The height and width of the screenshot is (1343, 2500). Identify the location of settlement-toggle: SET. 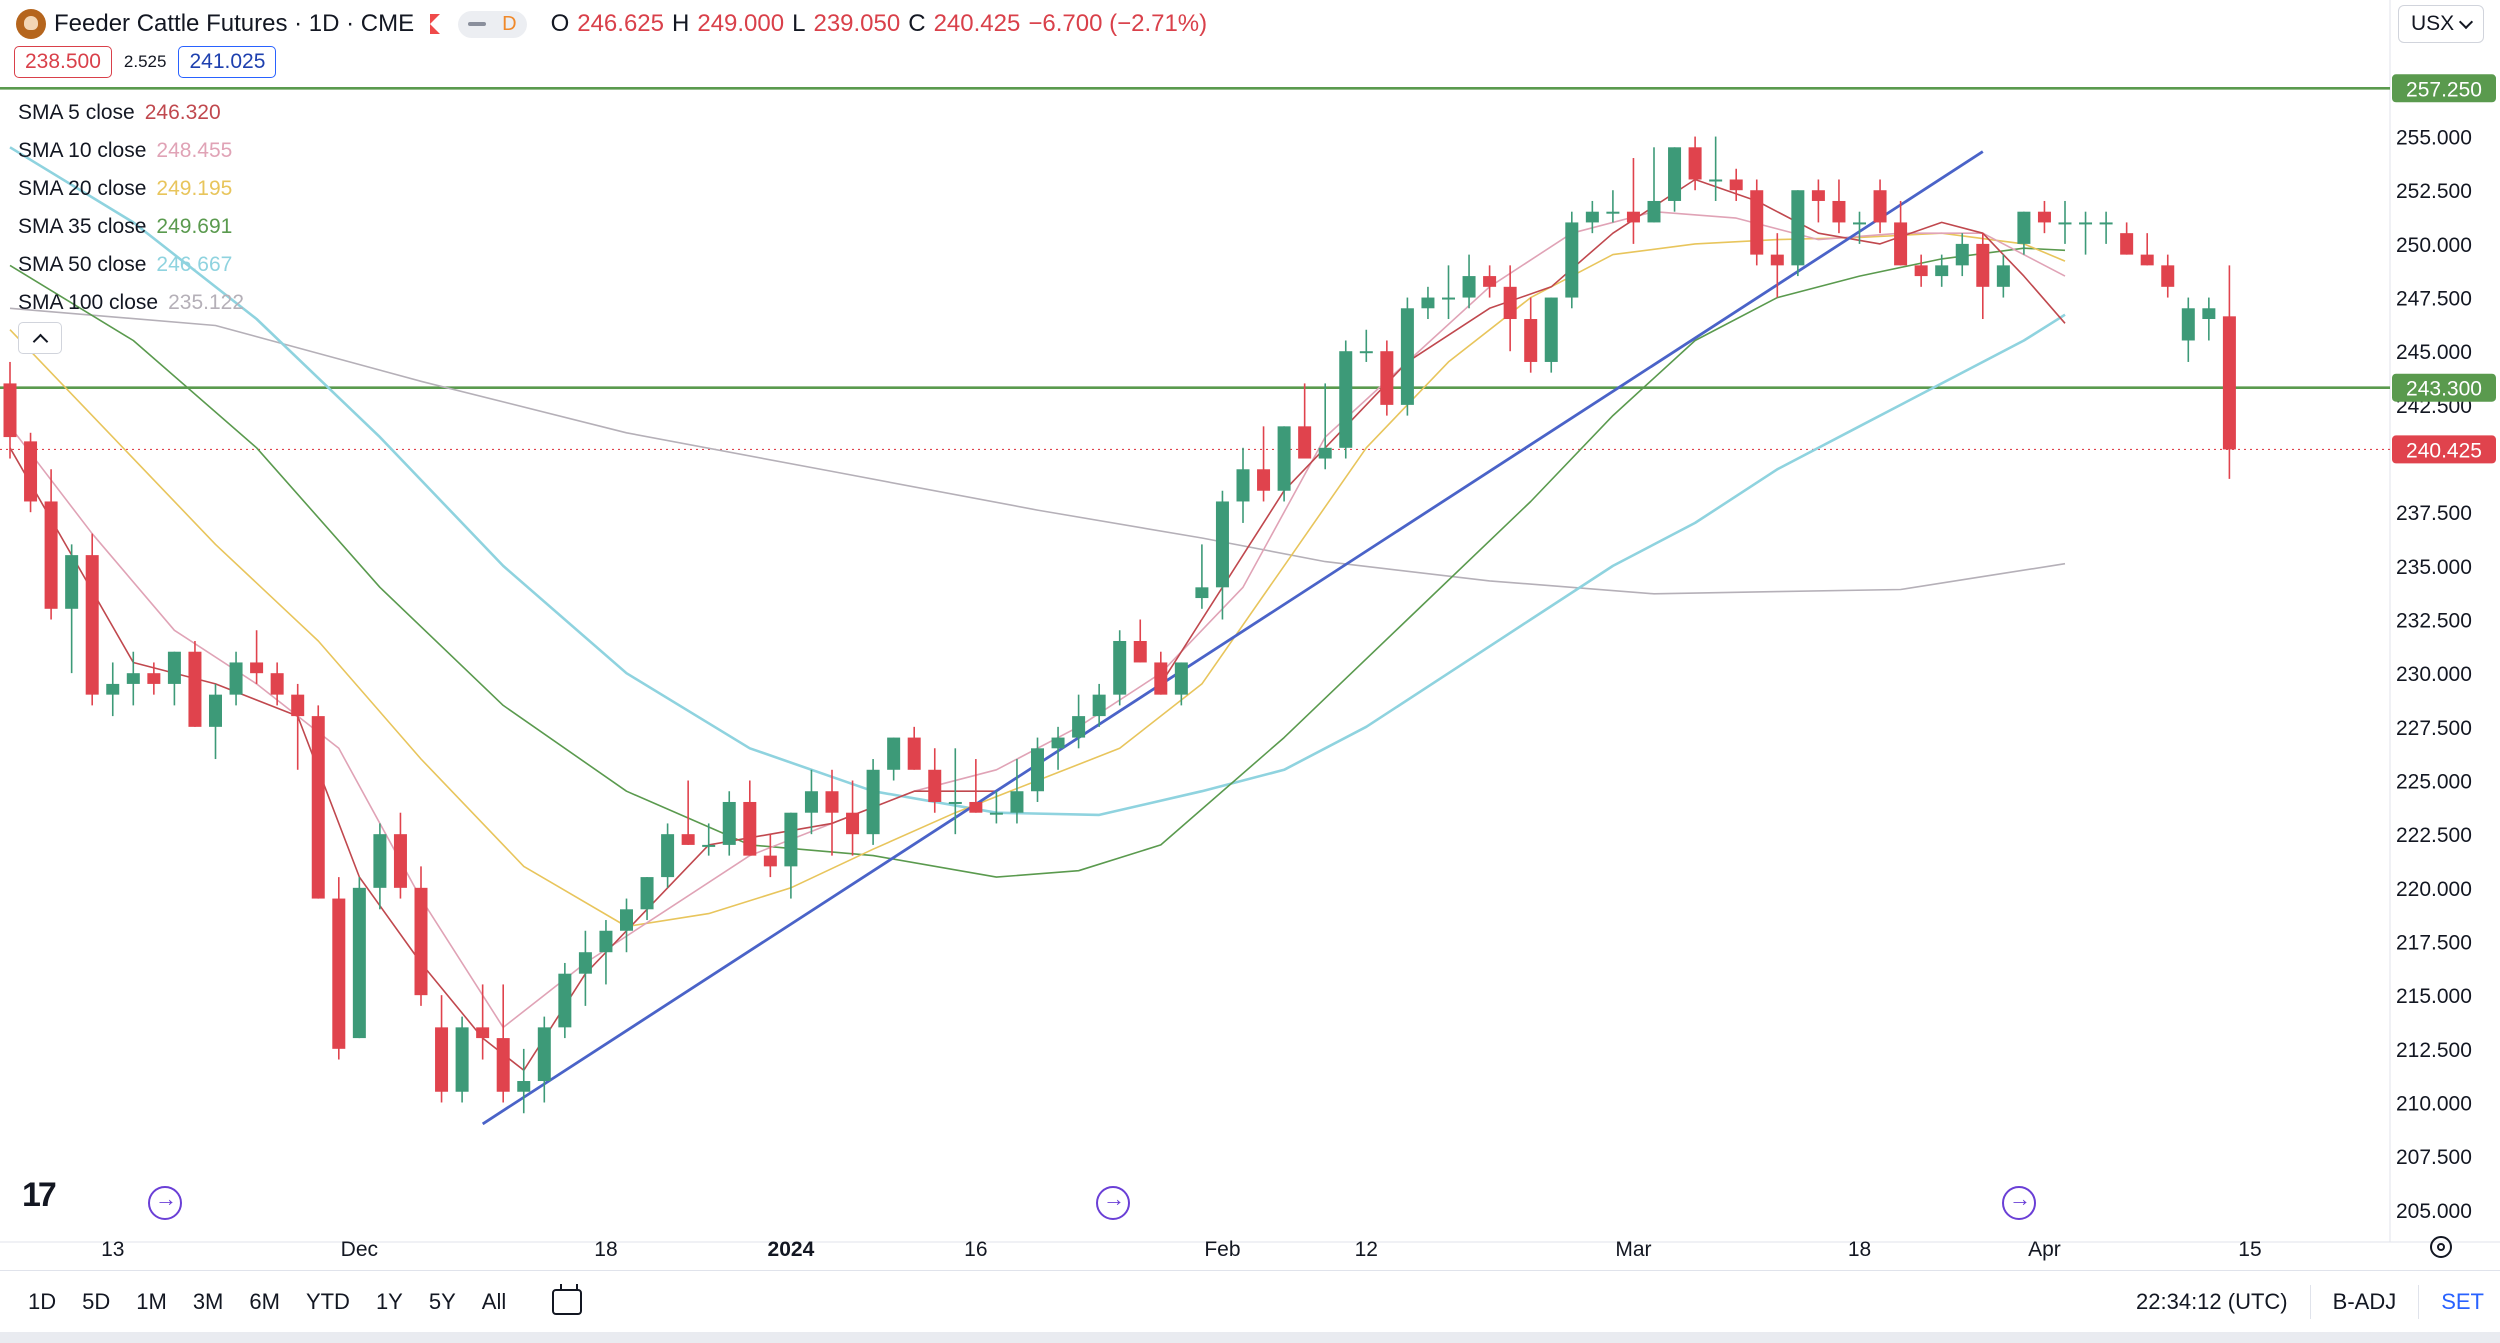
(2462, 1301).